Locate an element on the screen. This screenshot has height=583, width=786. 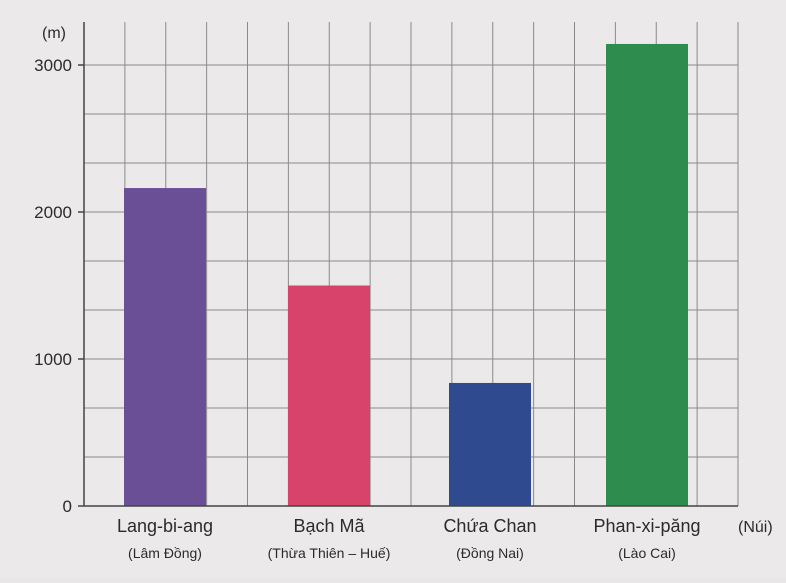
x-tick-label: Phan-xi-păng is located at coordinates (646, 526).